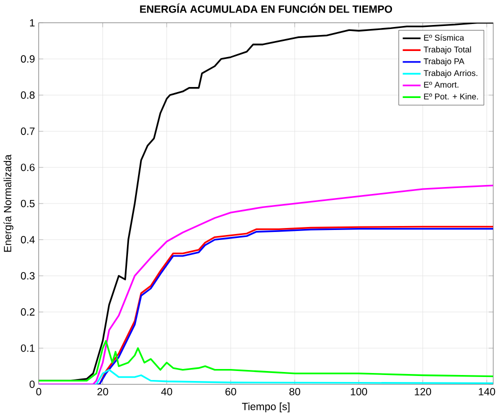 The height and width of the screenshot is (416, 499). What do you see at coordinates (27, 168) in the screenshot?
I see `y-tick-label: 0.6` at bounding box center [27, 168].